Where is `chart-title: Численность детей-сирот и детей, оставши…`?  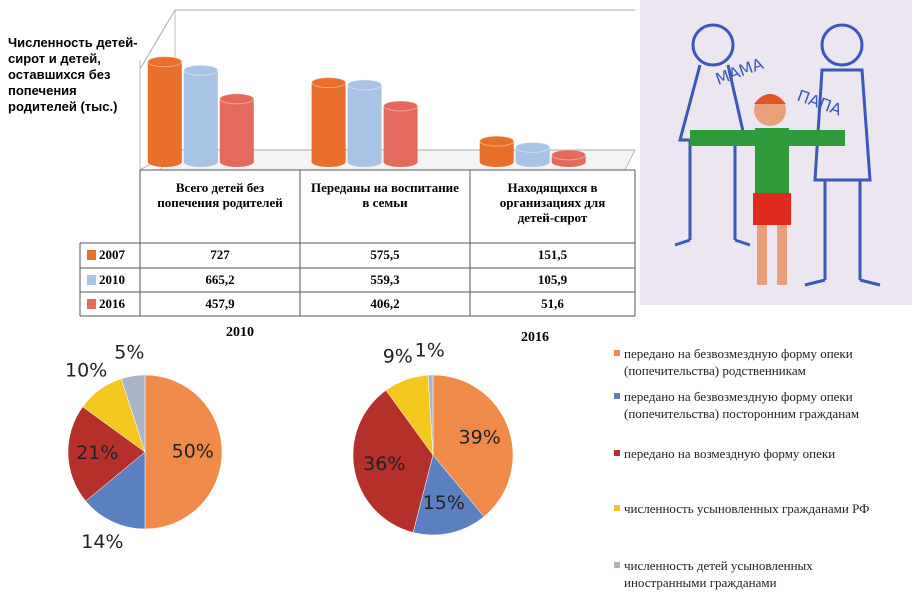 chart-title: Численность детей-сирот и детей, оставши… is located at coordinates (73, 74).